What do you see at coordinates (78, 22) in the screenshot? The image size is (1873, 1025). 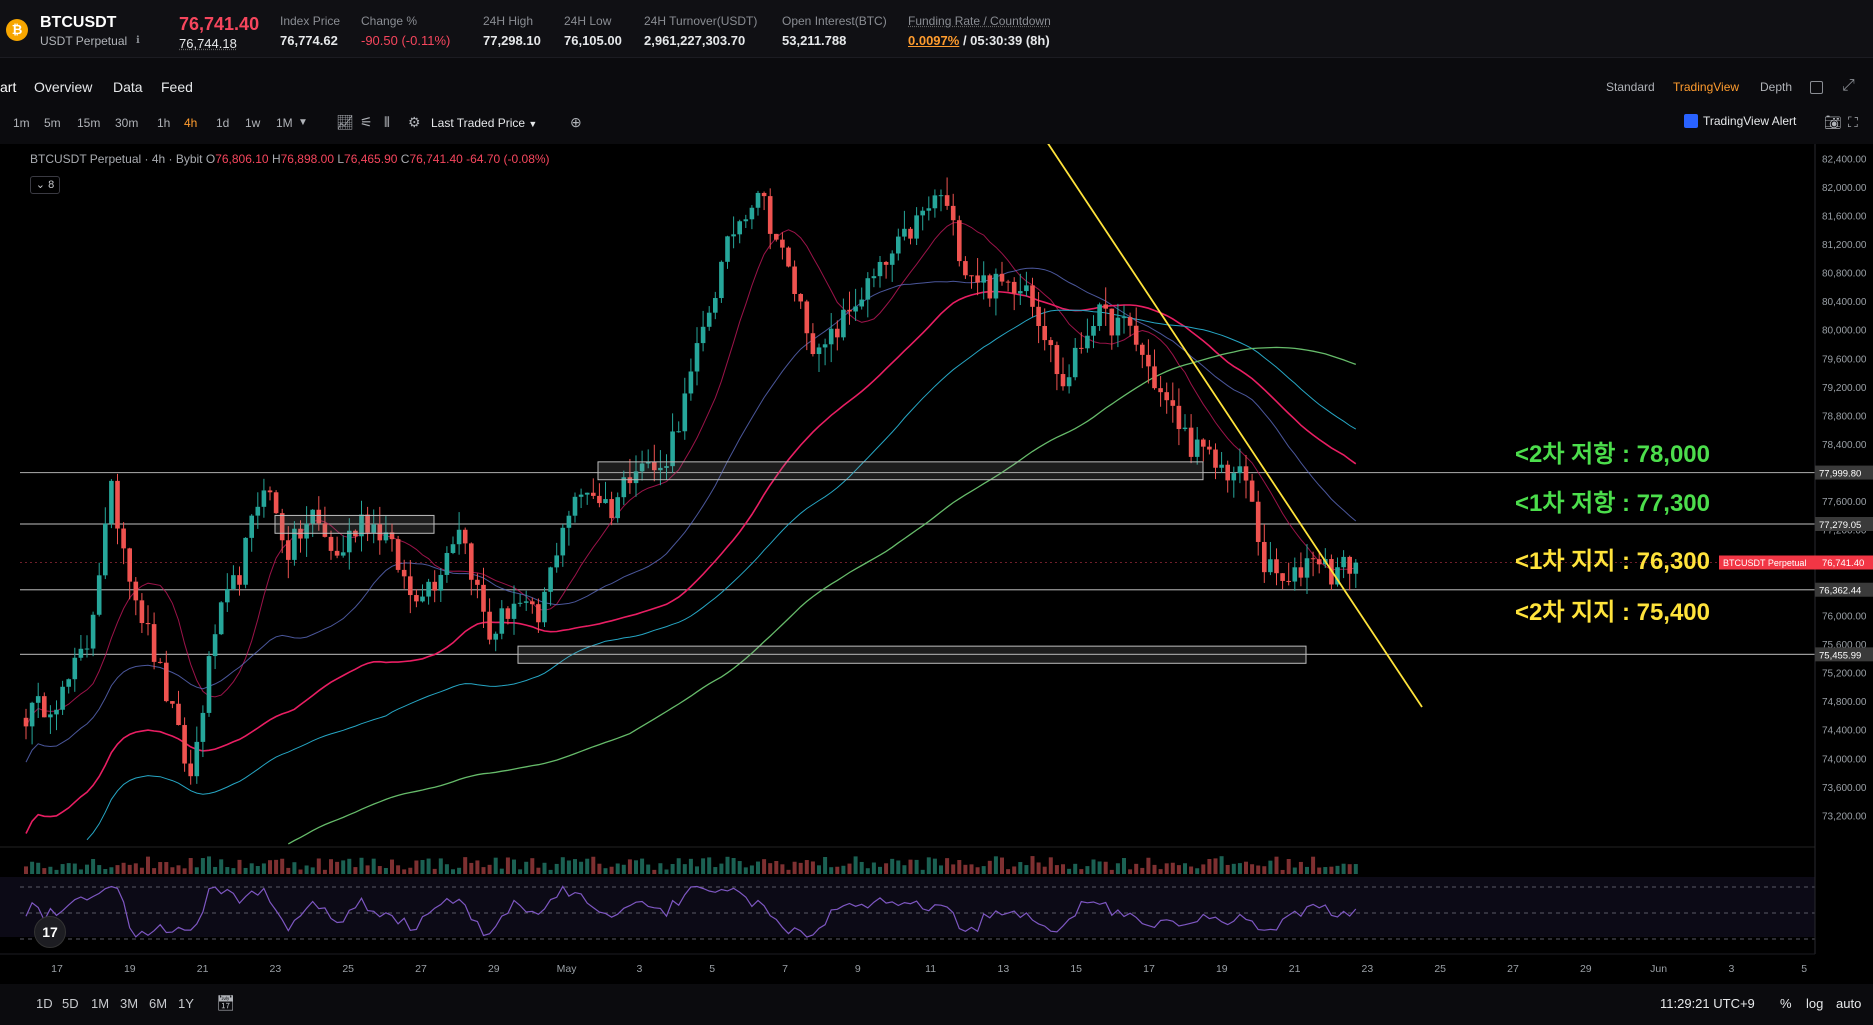 I see `symbol-selector: BTCUSDT` at bounding box center [78, 22].